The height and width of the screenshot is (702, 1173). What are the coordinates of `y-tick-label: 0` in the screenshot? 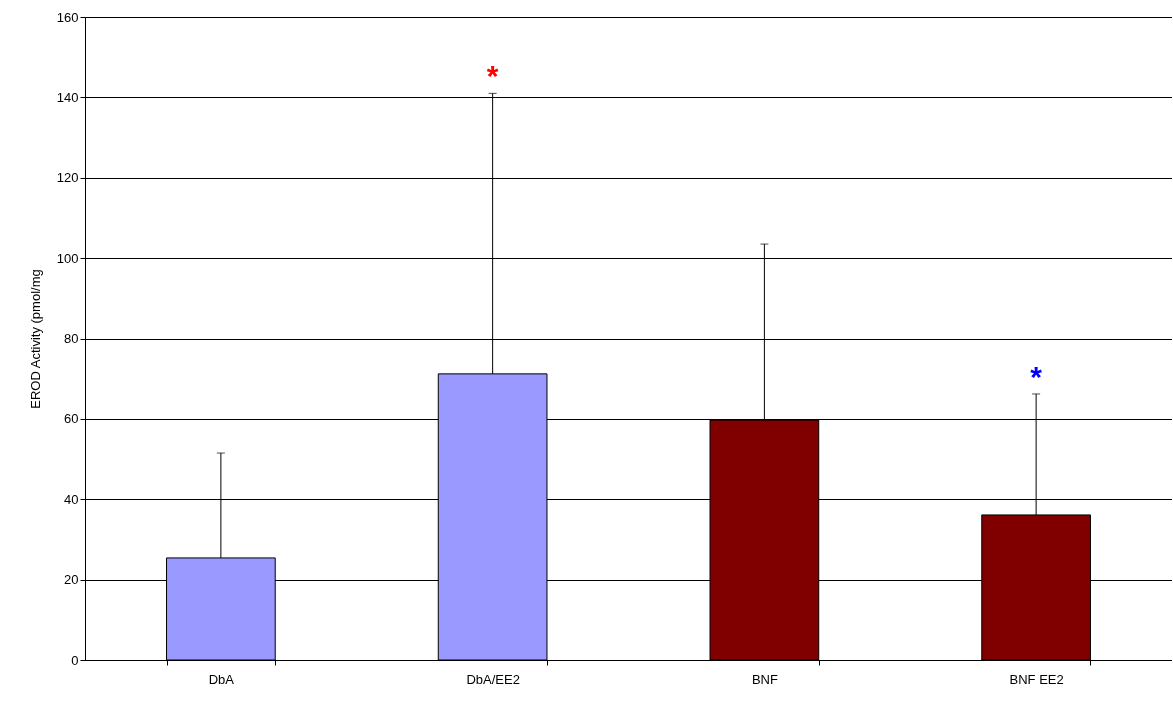 It's located at (75, 660).